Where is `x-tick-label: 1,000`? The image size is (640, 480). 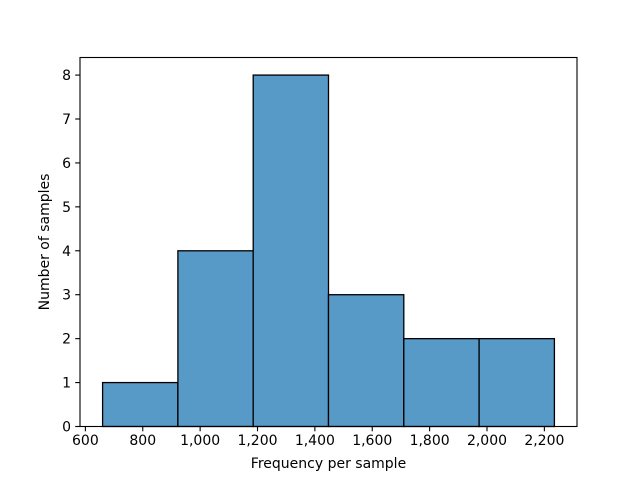
x-tick-label: 1,000 is located at coordinates (200, 441).